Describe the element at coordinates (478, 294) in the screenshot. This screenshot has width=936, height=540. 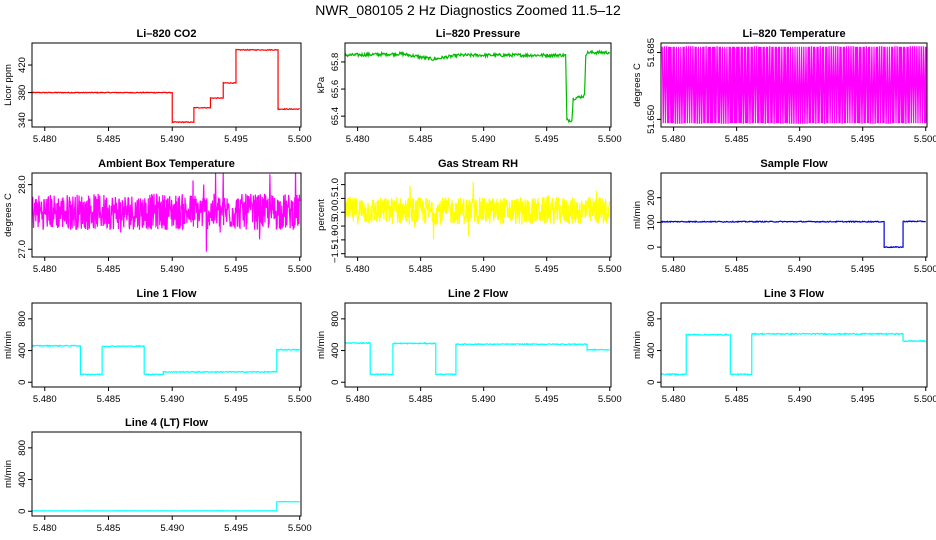
I see `chart-title: Line 2 Flow` at that location.